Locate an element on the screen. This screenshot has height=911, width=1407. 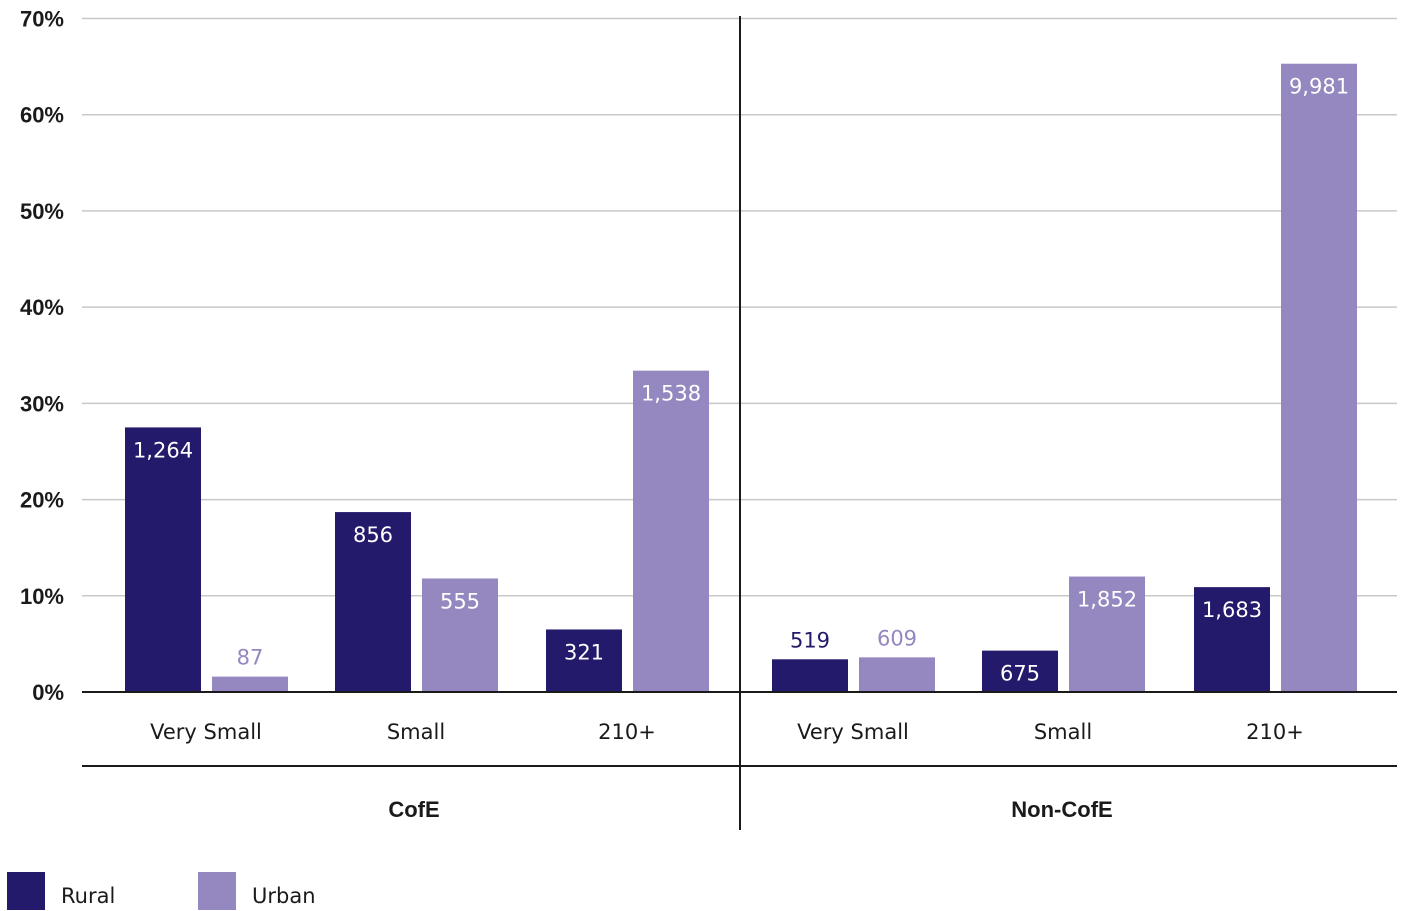
y-tick-label: 20% is located at coordinates (42, 500).